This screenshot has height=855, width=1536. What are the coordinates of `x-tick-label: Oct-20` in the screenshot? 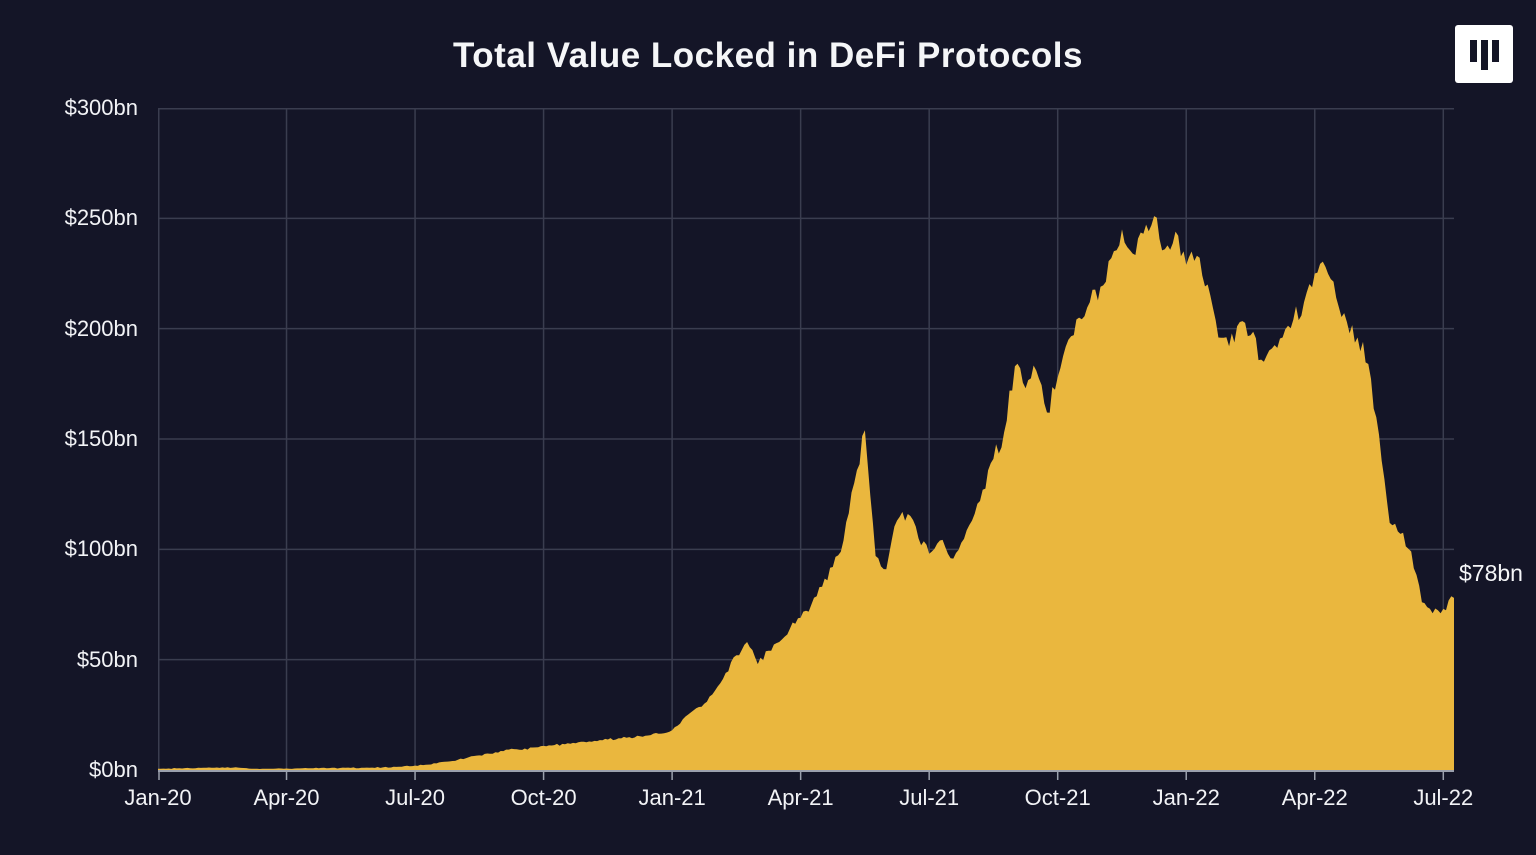 It's located at (543, 797).